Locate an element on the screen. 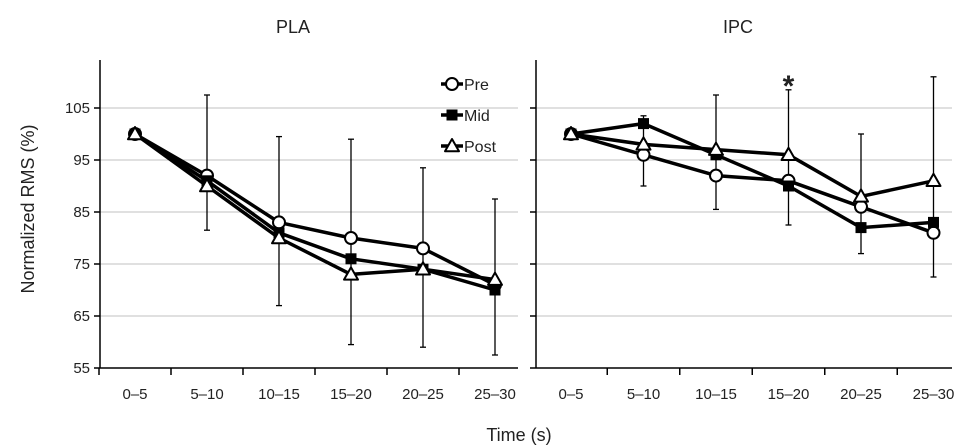 Image resolution: width=959 pixels, height=446 pixels. y-axis-title: Normalized RMS (%) is located at coordinates (28, 208).